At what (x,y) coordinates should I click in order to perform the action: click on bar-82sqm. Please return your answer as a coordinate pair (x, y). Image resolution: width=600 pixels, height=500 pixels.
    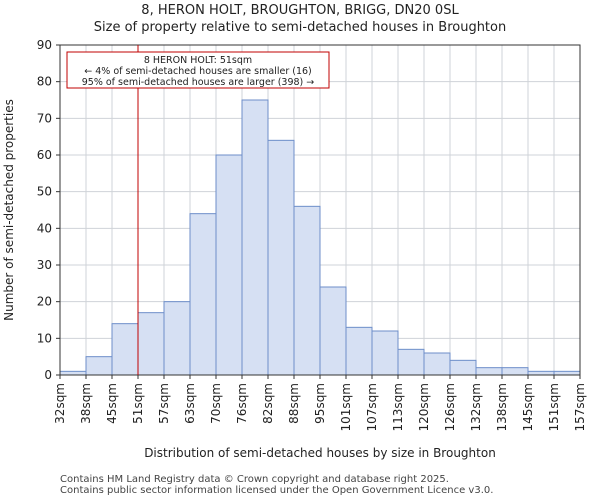
    Looking at the image, I should click on (281, 257).